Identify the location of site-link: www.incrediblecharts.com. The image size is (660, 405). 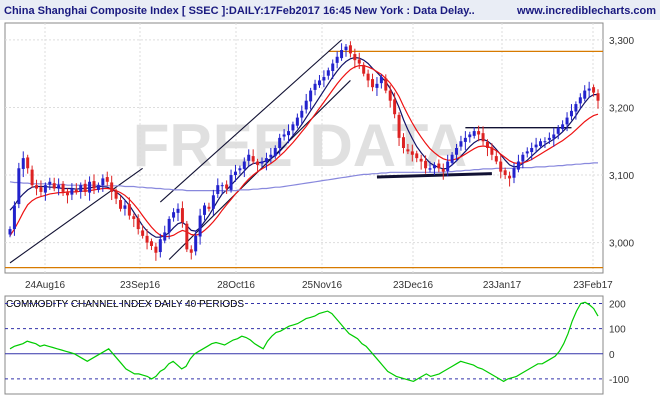
(586, 11).